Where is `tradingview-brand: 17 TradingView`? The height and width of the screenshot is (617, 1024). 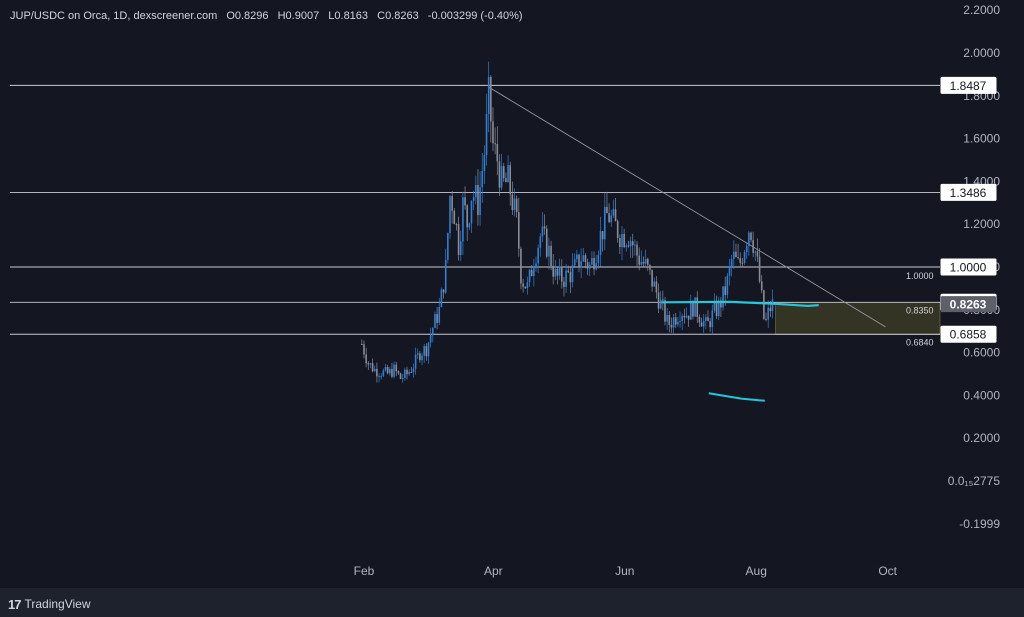
tradingview-brand: 17 TradingView is located at coordinates (49, 604).